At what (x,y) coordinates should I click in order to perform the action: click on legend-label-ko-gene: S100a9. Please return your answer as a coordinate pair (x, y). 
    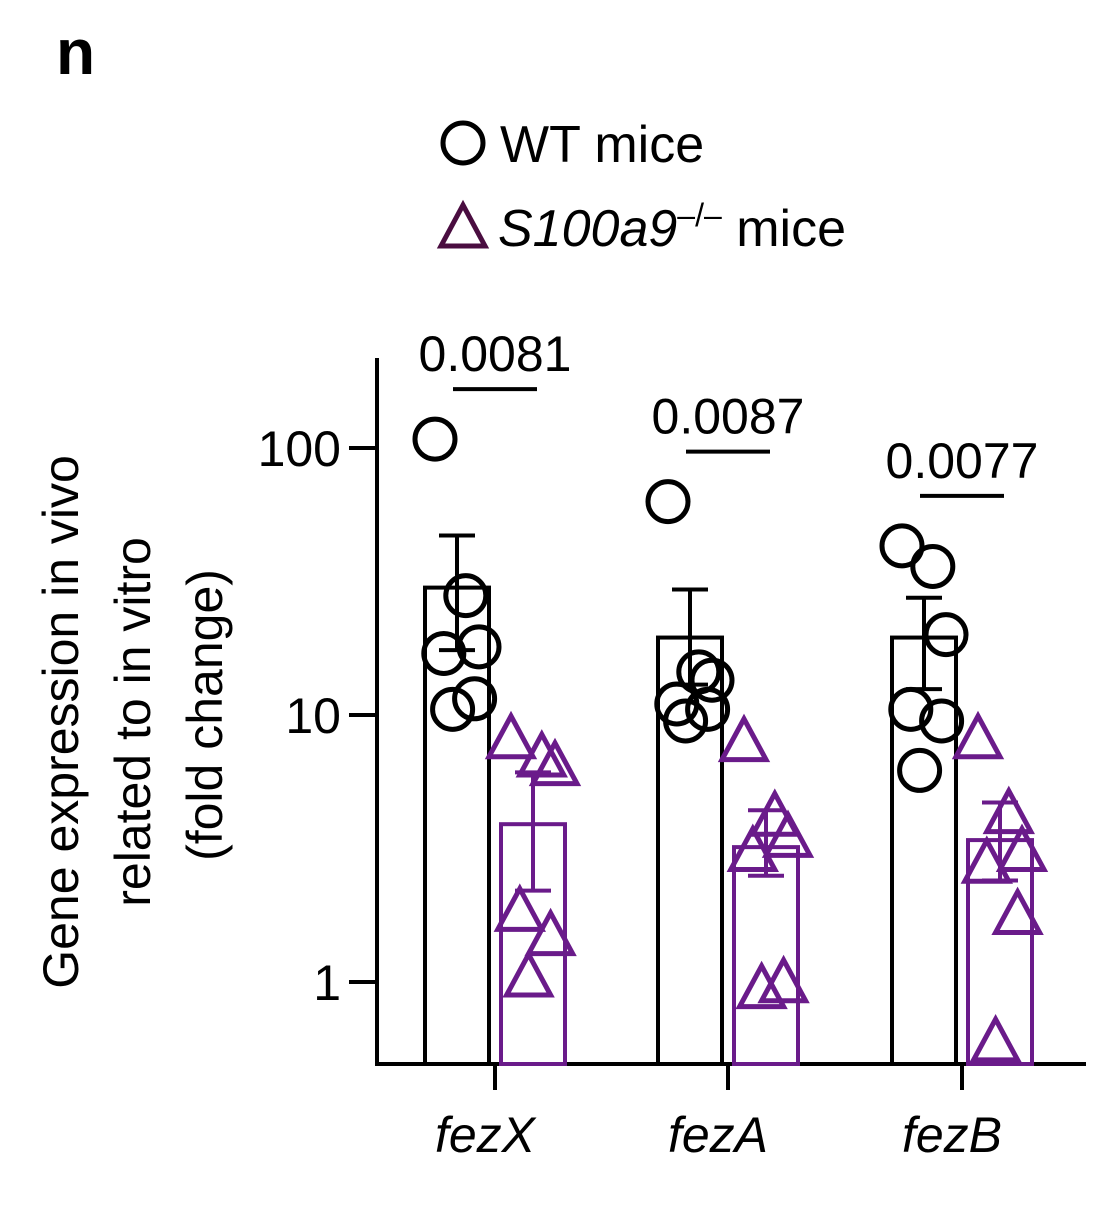
    Looking at the image, I should click on (587, 229).